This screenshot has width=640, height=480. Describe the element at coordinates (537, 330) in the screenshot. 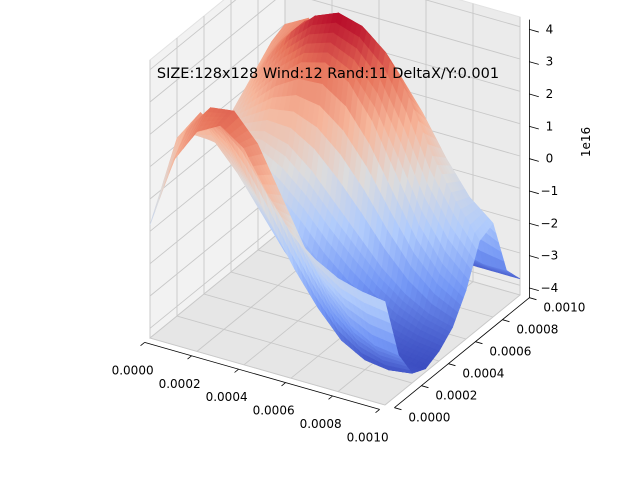

I see `y-tick-label: 0.0008` at that location.